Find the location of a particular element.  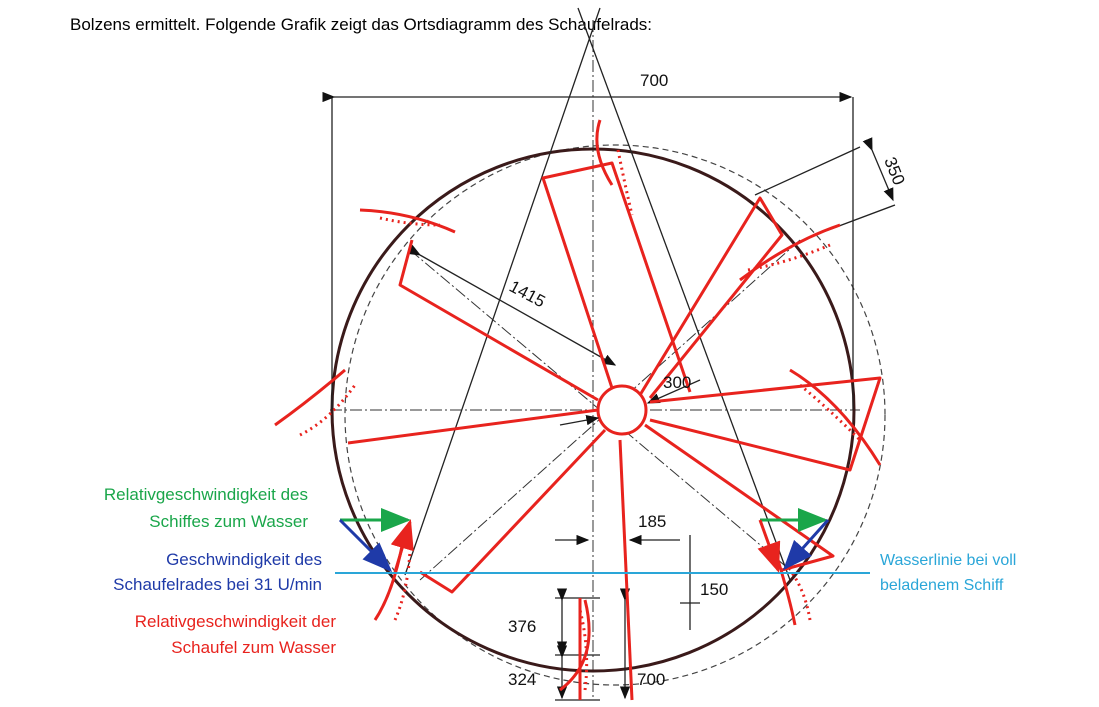

dimension: 185 is located at coordinates (652, 521).